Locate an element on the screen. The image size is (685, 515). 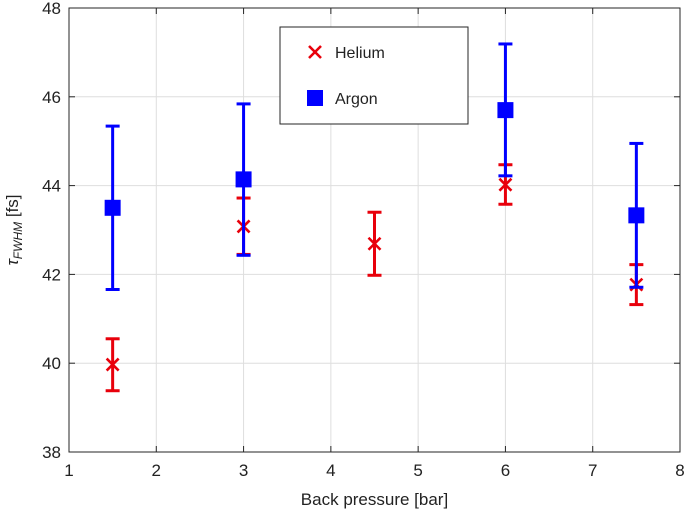
y-axis-label-sub: FWHM is located at coordinates (18, 240).